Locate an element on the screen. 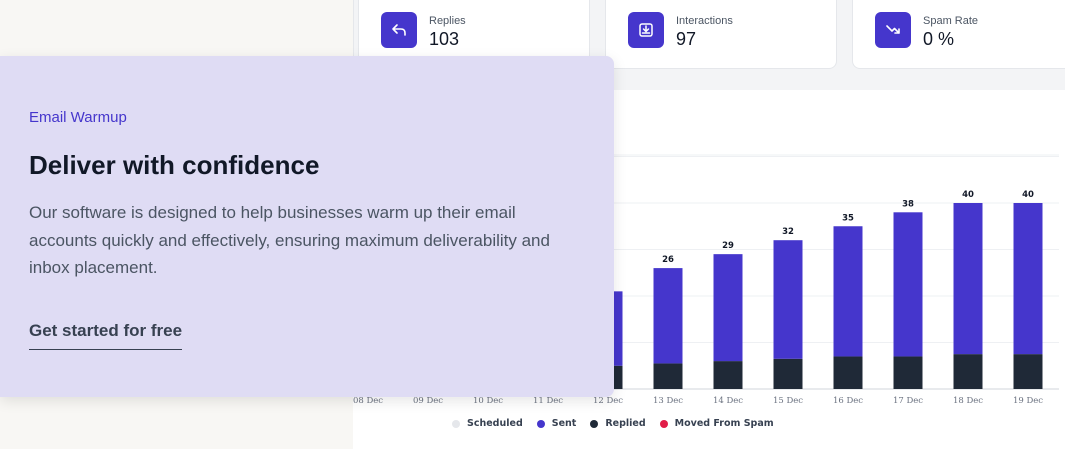 The image size is (1065, 449). inbox-download-icon is located at coordinates (646, 30).